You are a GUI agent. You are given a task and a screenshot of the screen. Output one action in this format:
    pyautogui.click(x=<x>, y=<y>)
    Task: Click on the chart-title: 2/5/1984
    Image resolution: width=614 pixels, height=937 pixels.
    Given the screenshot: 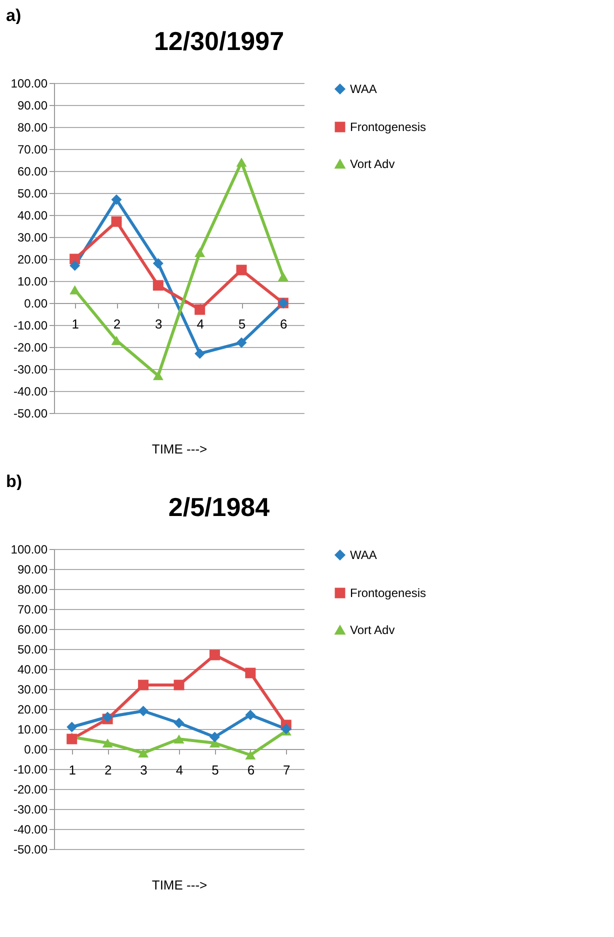 What is the action you would take?
    pyautogui.click(x=219, y=507)
    